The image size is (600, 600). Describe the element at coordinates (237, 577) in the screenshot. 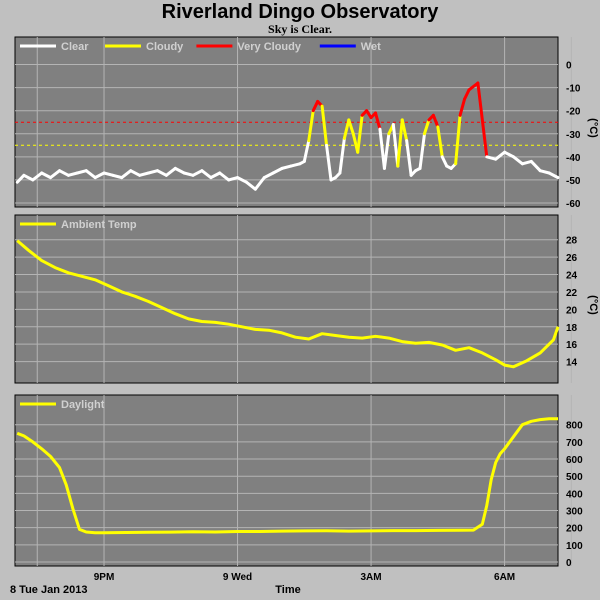

I see `x-tick-label: 9 Wed` at that location.